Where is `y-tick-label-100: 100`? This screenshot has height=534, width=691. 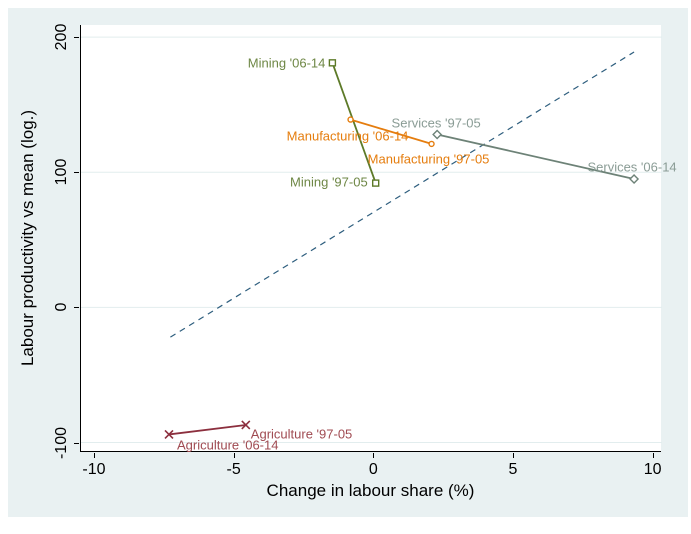
y-tick-label-100: 100 is located at coordinates (61, 172).